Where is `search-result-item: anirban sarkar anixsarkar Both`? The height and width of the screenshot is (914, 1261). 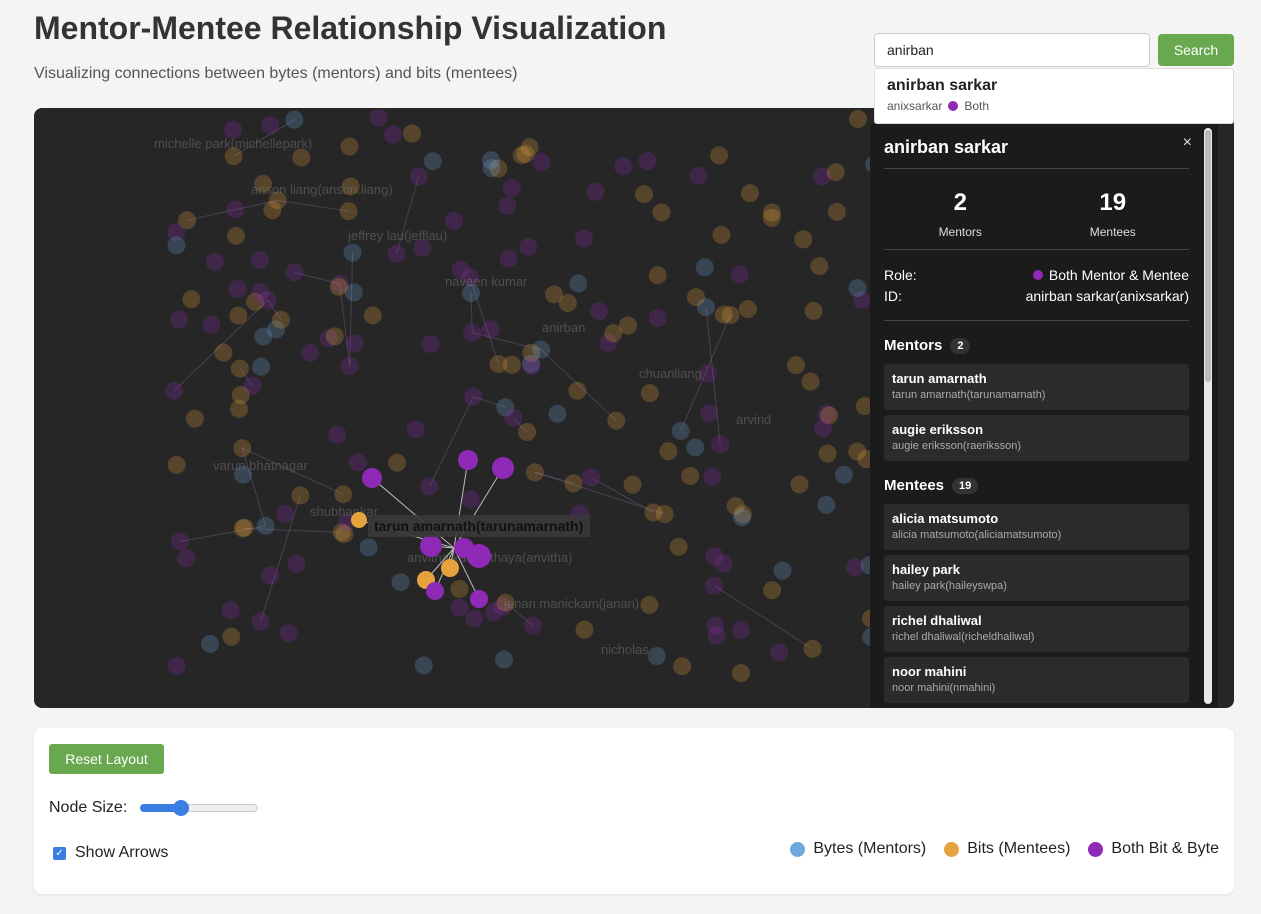
search-result-item: anirban sarkar anixsarkar Both is located at coordinates (1054, 96).